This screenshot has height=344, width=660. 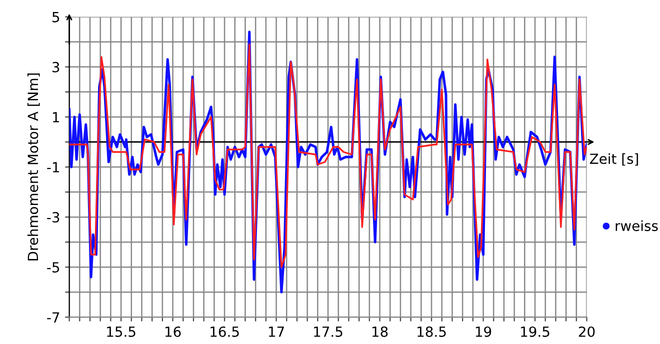 I want to click on x-tick-label: 16, so click(x=173, y=331).